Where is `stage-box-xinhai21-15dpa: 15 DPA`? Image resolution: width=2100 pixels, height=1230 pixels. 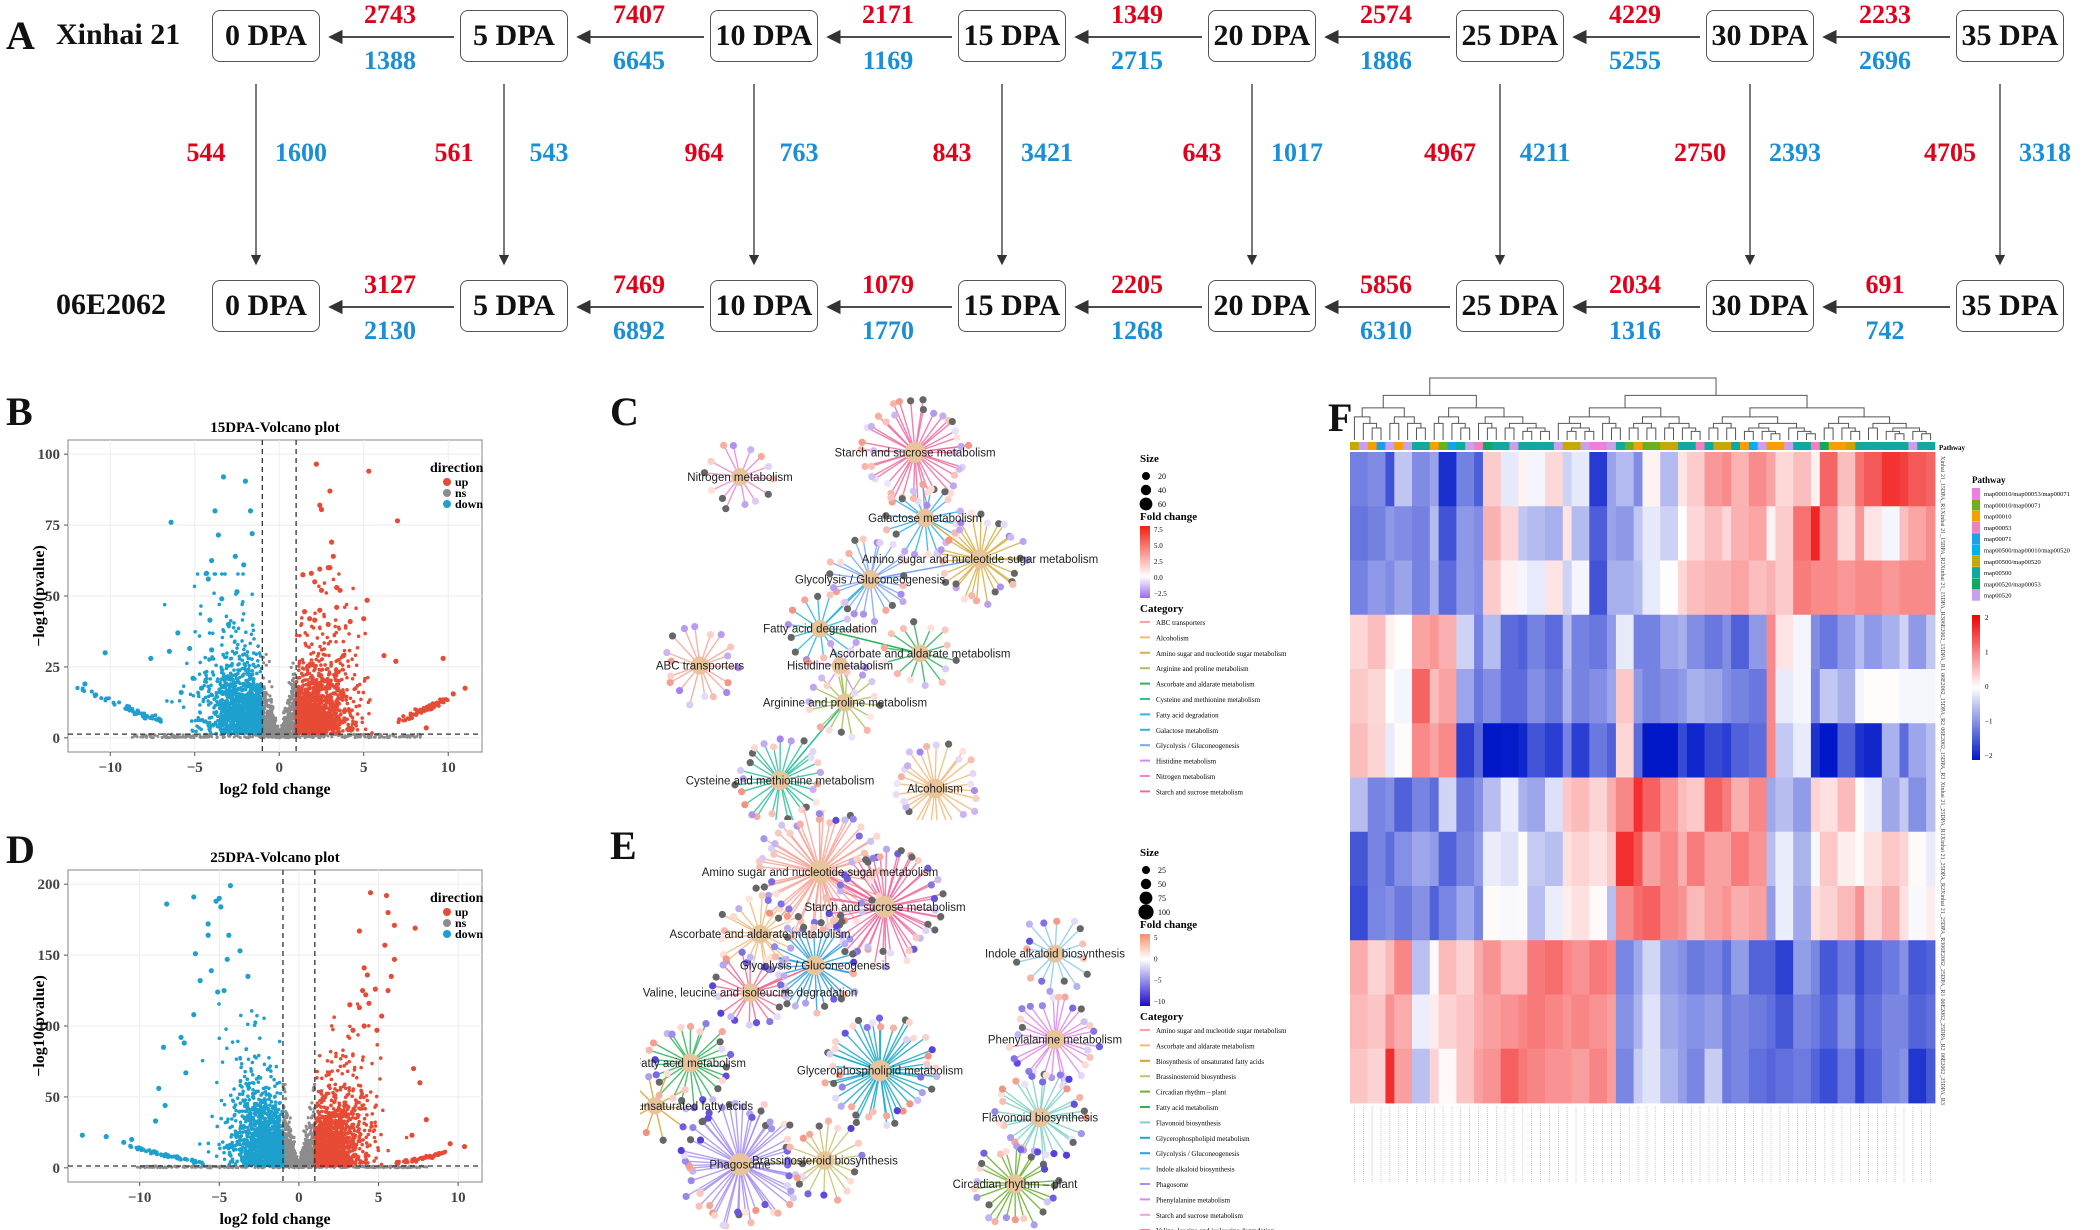
stage-box-xinhai21-15dpa: 15 DPA is located at coordinates (1012, 36).